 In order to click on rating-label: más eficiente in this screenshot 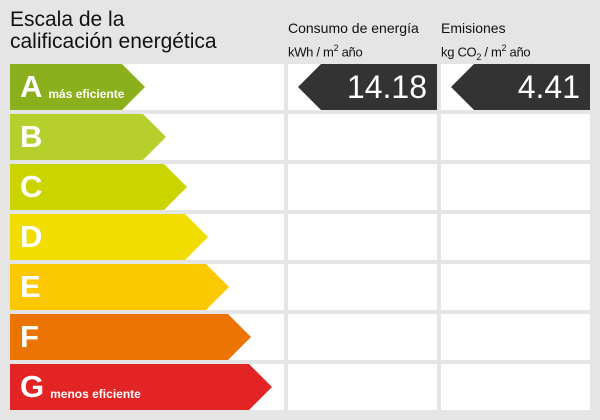, I will do `click(86, 94)`.